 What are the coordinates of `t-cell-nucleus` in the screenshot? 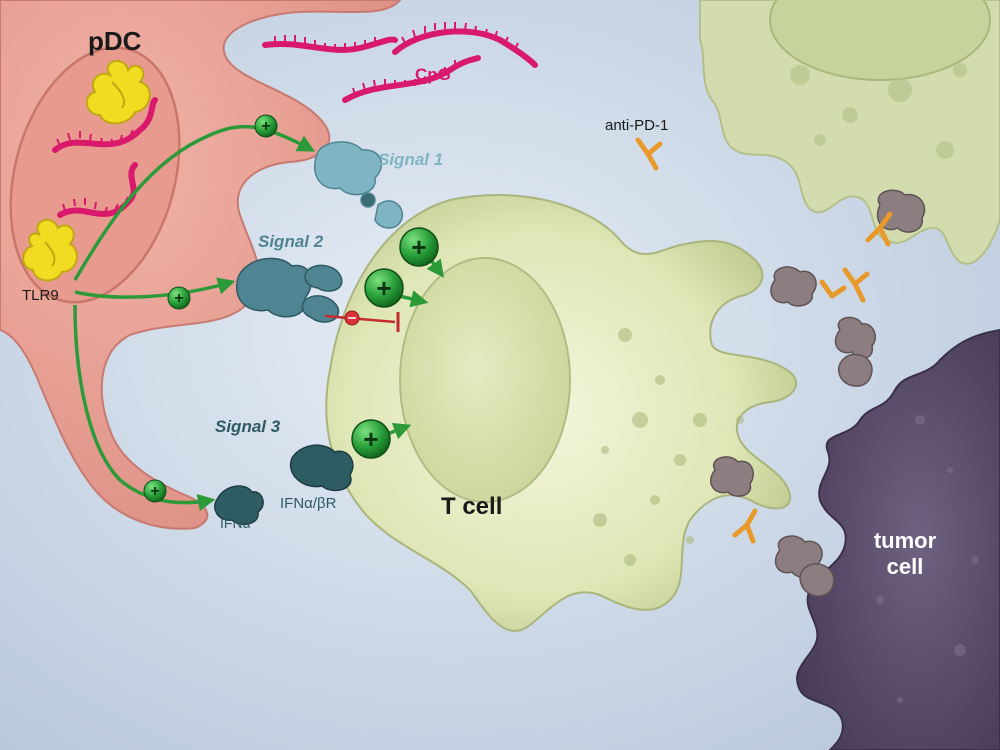 It's located at (485, 380).